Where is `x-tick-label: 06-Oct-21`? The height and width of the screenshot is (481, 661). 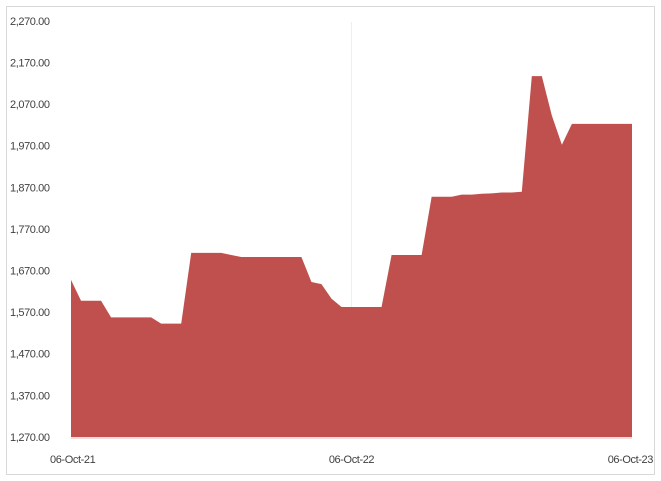 x-tick-label: 06-Oct-21 is located at coordinates (73, 460).